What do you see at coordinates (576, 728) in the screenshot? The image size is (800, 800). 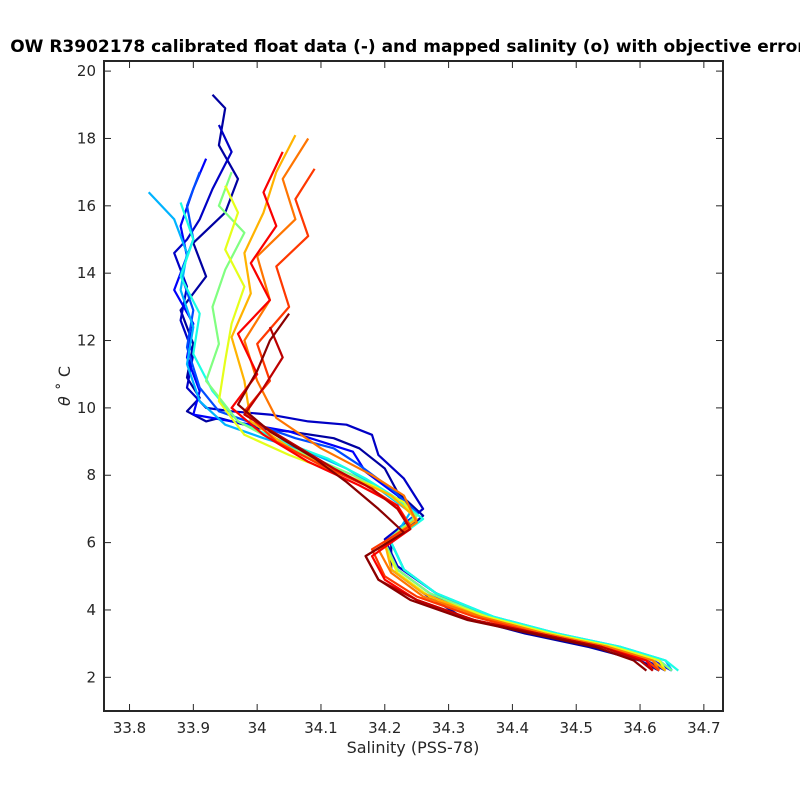 I see `x-tick-label: 34.5` at bounding box center [576, 728].